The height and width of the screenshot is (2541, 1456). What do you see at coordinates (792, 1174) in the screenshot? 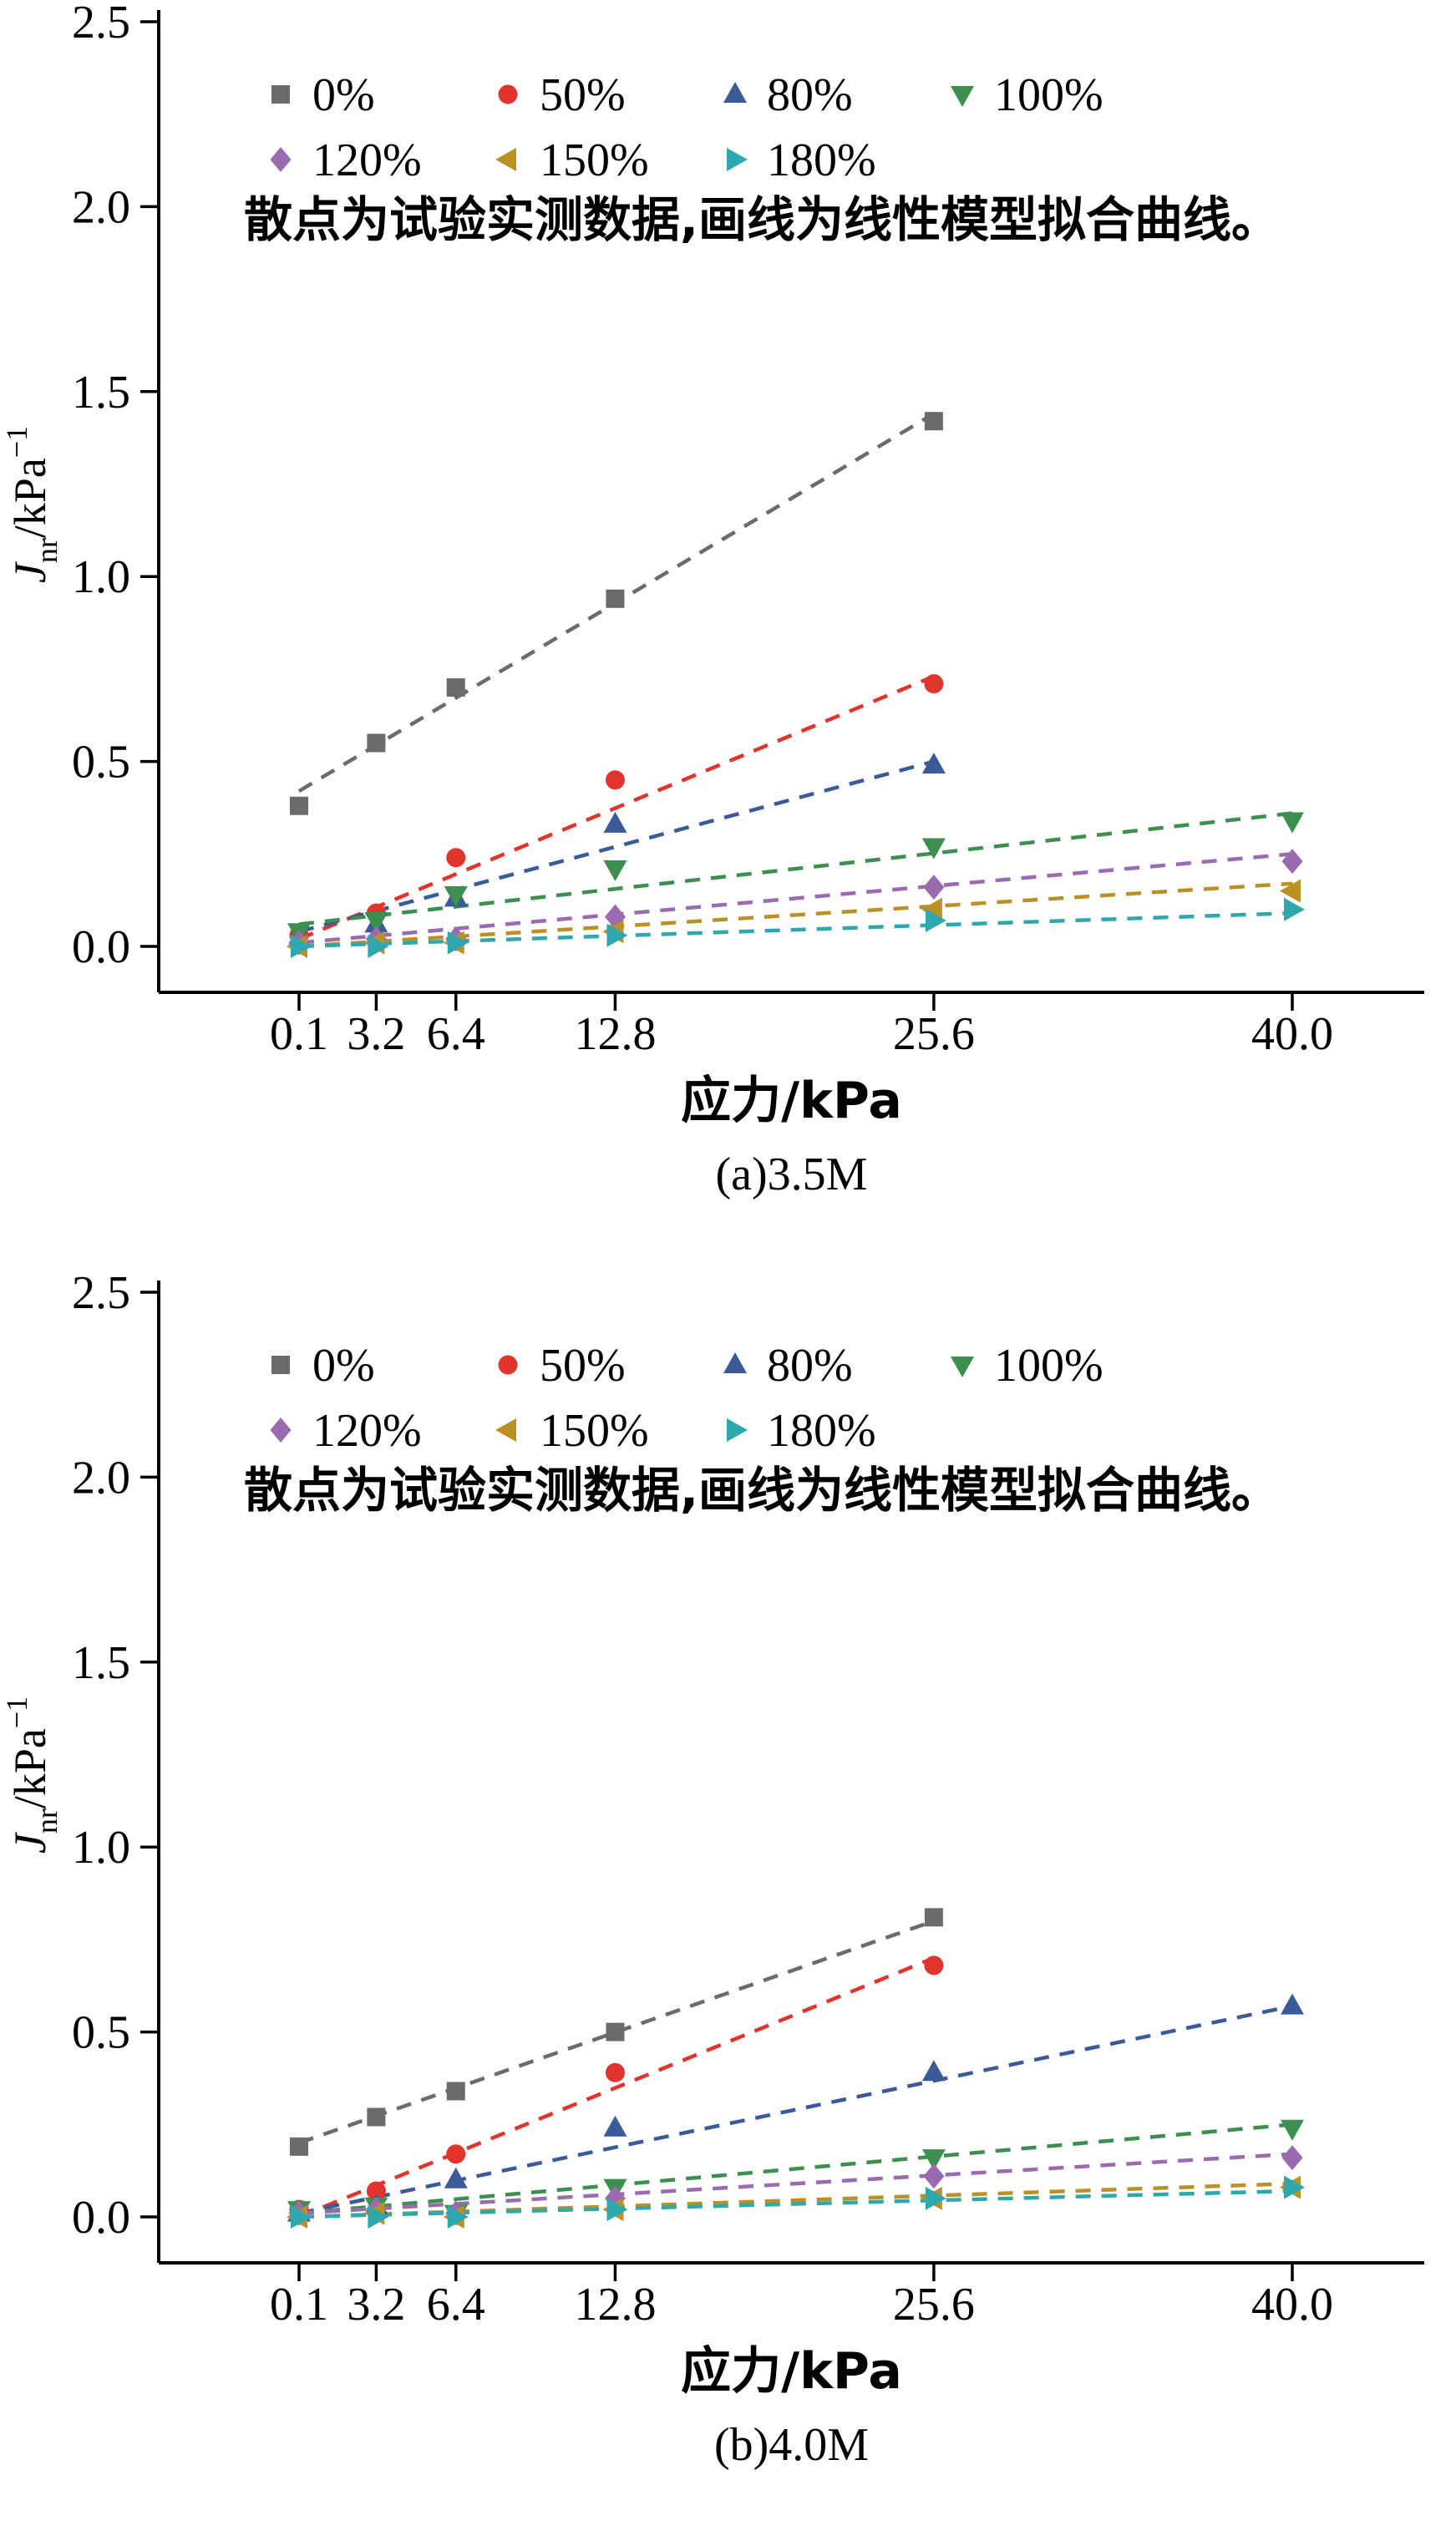
I see `caption: (a)3.5M` at bounding box center [792, 1174].